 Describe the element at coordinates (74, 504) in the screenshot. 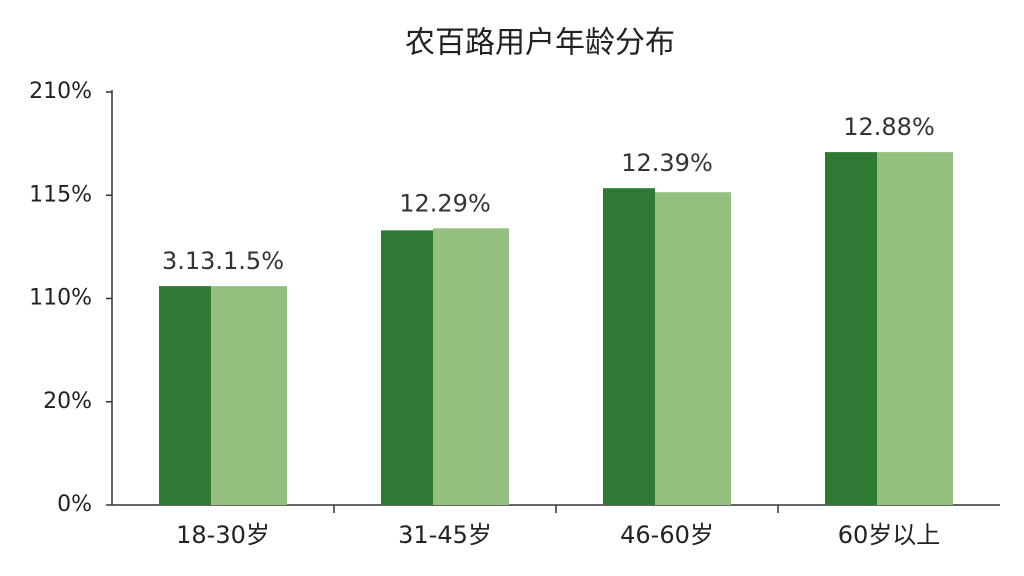

I see `y-tick-label: 0%` at that location.